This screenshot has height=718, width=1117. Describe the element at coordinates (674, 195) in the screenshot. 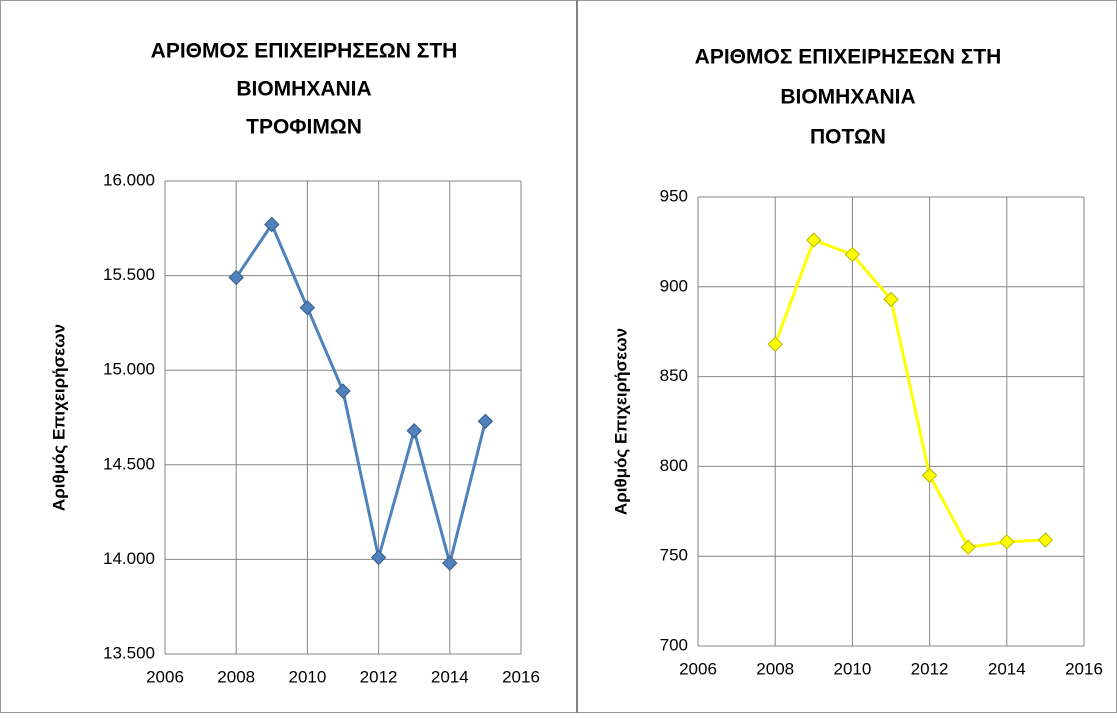

I see `y-tick-label: 950` at that location.